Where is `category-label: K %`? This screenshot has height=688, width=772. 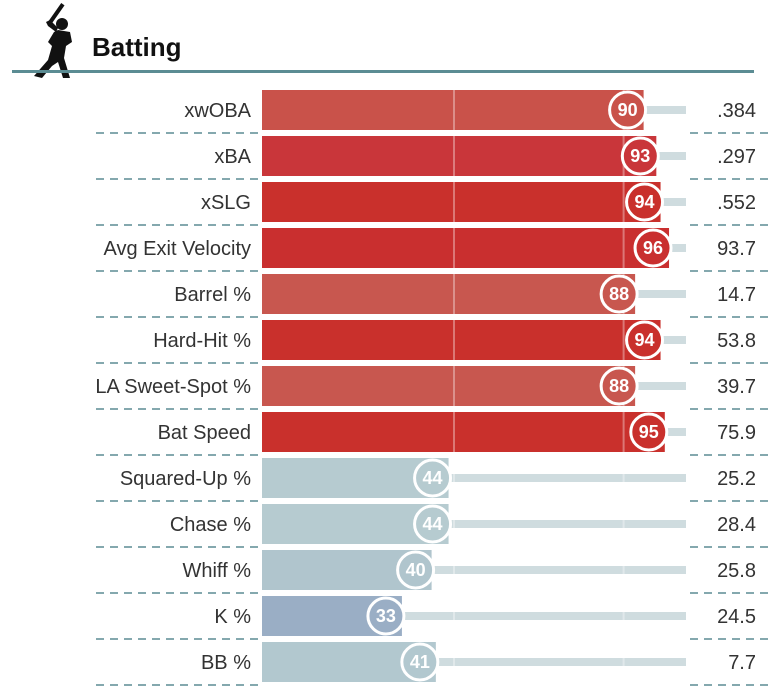
category-label: K % is located at coordinates (232, 617).